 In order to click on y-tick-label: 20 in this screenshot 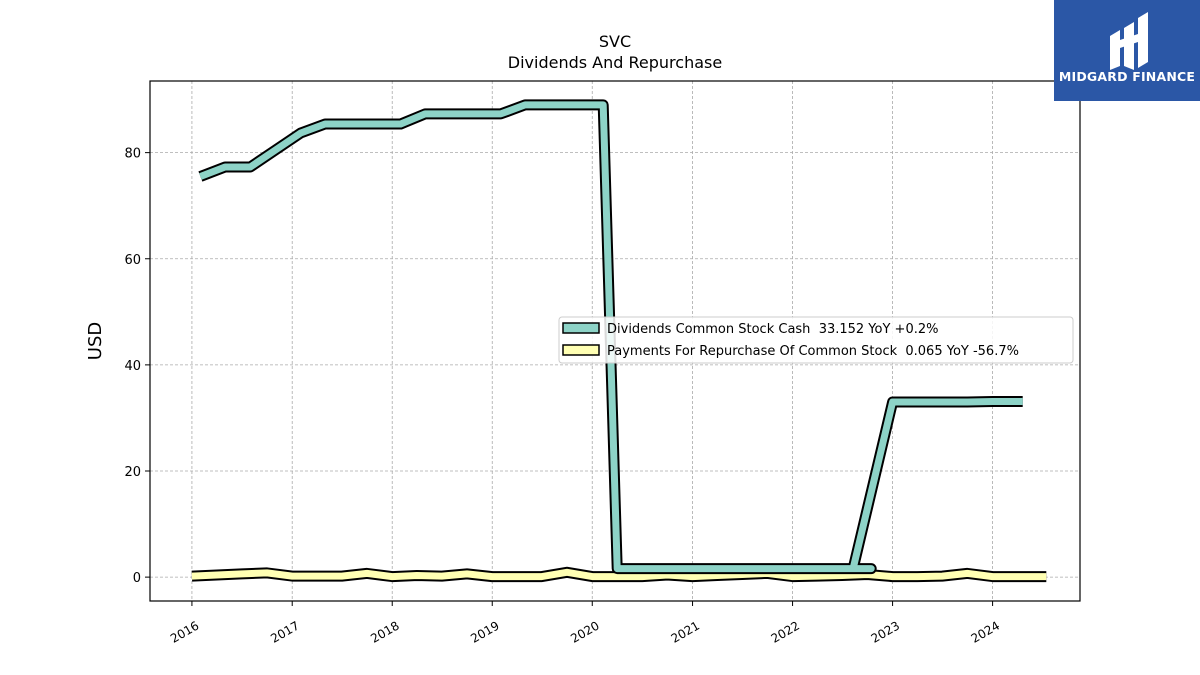, I will do `click(132, 472)`.